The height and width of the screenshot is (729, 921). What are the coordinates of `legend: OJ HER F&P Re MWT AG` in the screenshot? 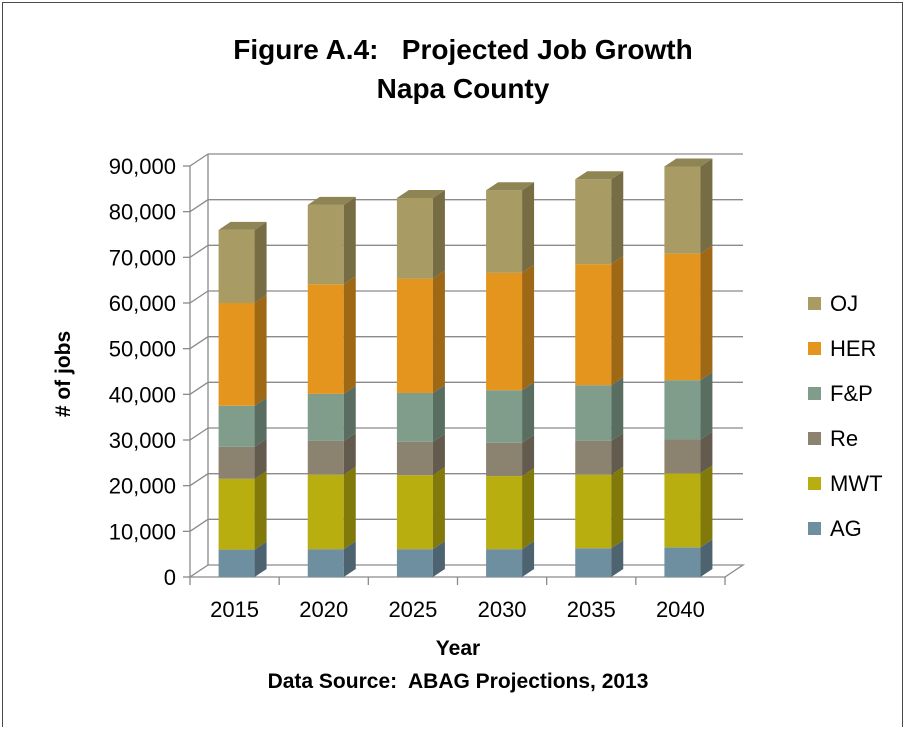 It's located at (845, 416).